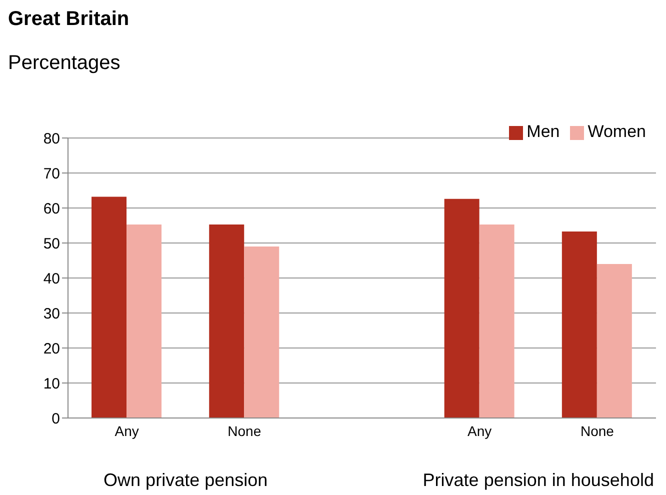 The height and width of the screenshot is (495, 666). Describe the element at coordinates (51, 139) in the screenshot. I see `y-tick-label: 80` at that location.